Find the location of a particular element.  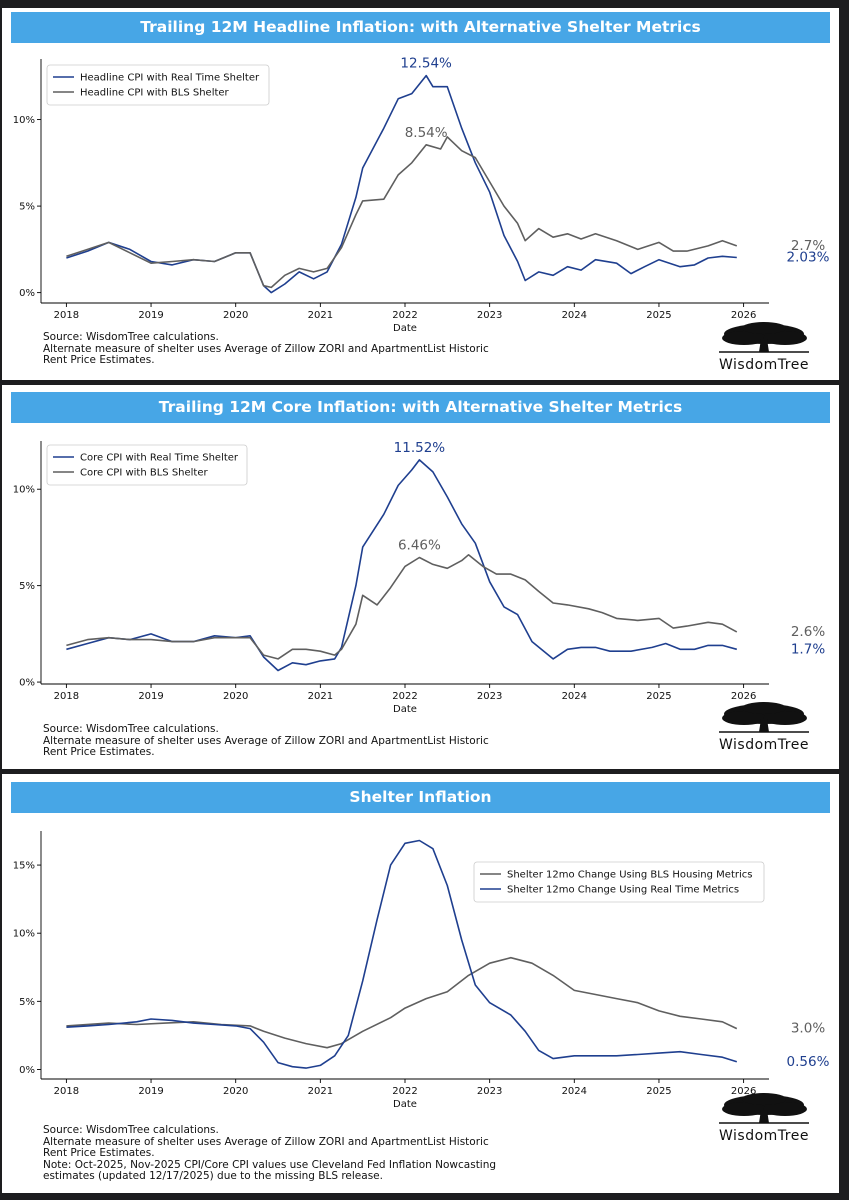

y-tick-label: 15% is located at coordinates (24, 866).